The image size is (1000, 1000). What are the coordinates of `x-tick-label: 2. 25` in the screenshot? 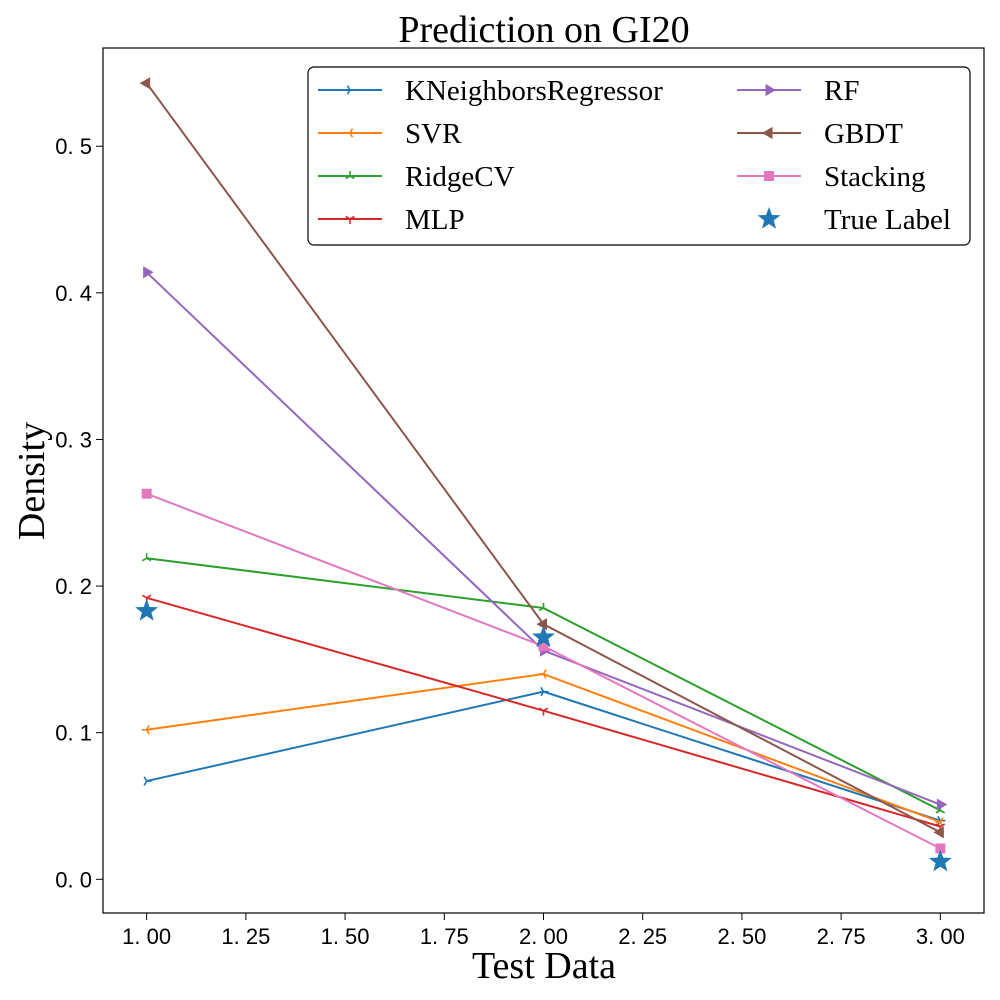 It's located at (642, 936).